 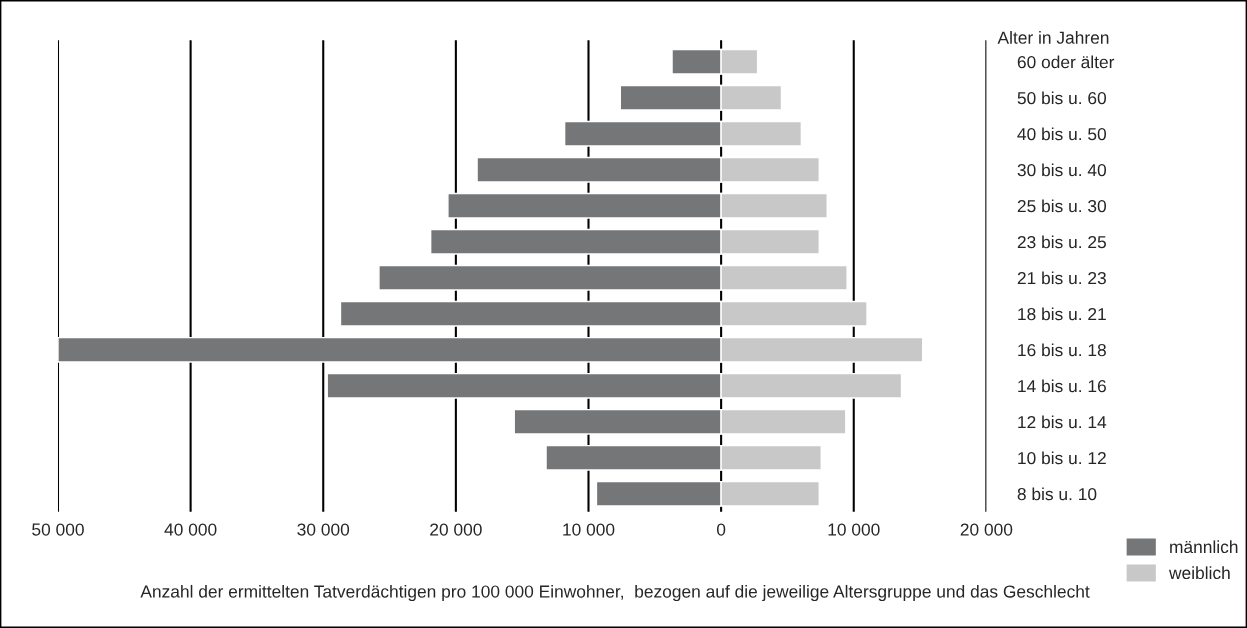 I want to click on y-tick-label: 60 oder älter, so click(x=1066, y=62).